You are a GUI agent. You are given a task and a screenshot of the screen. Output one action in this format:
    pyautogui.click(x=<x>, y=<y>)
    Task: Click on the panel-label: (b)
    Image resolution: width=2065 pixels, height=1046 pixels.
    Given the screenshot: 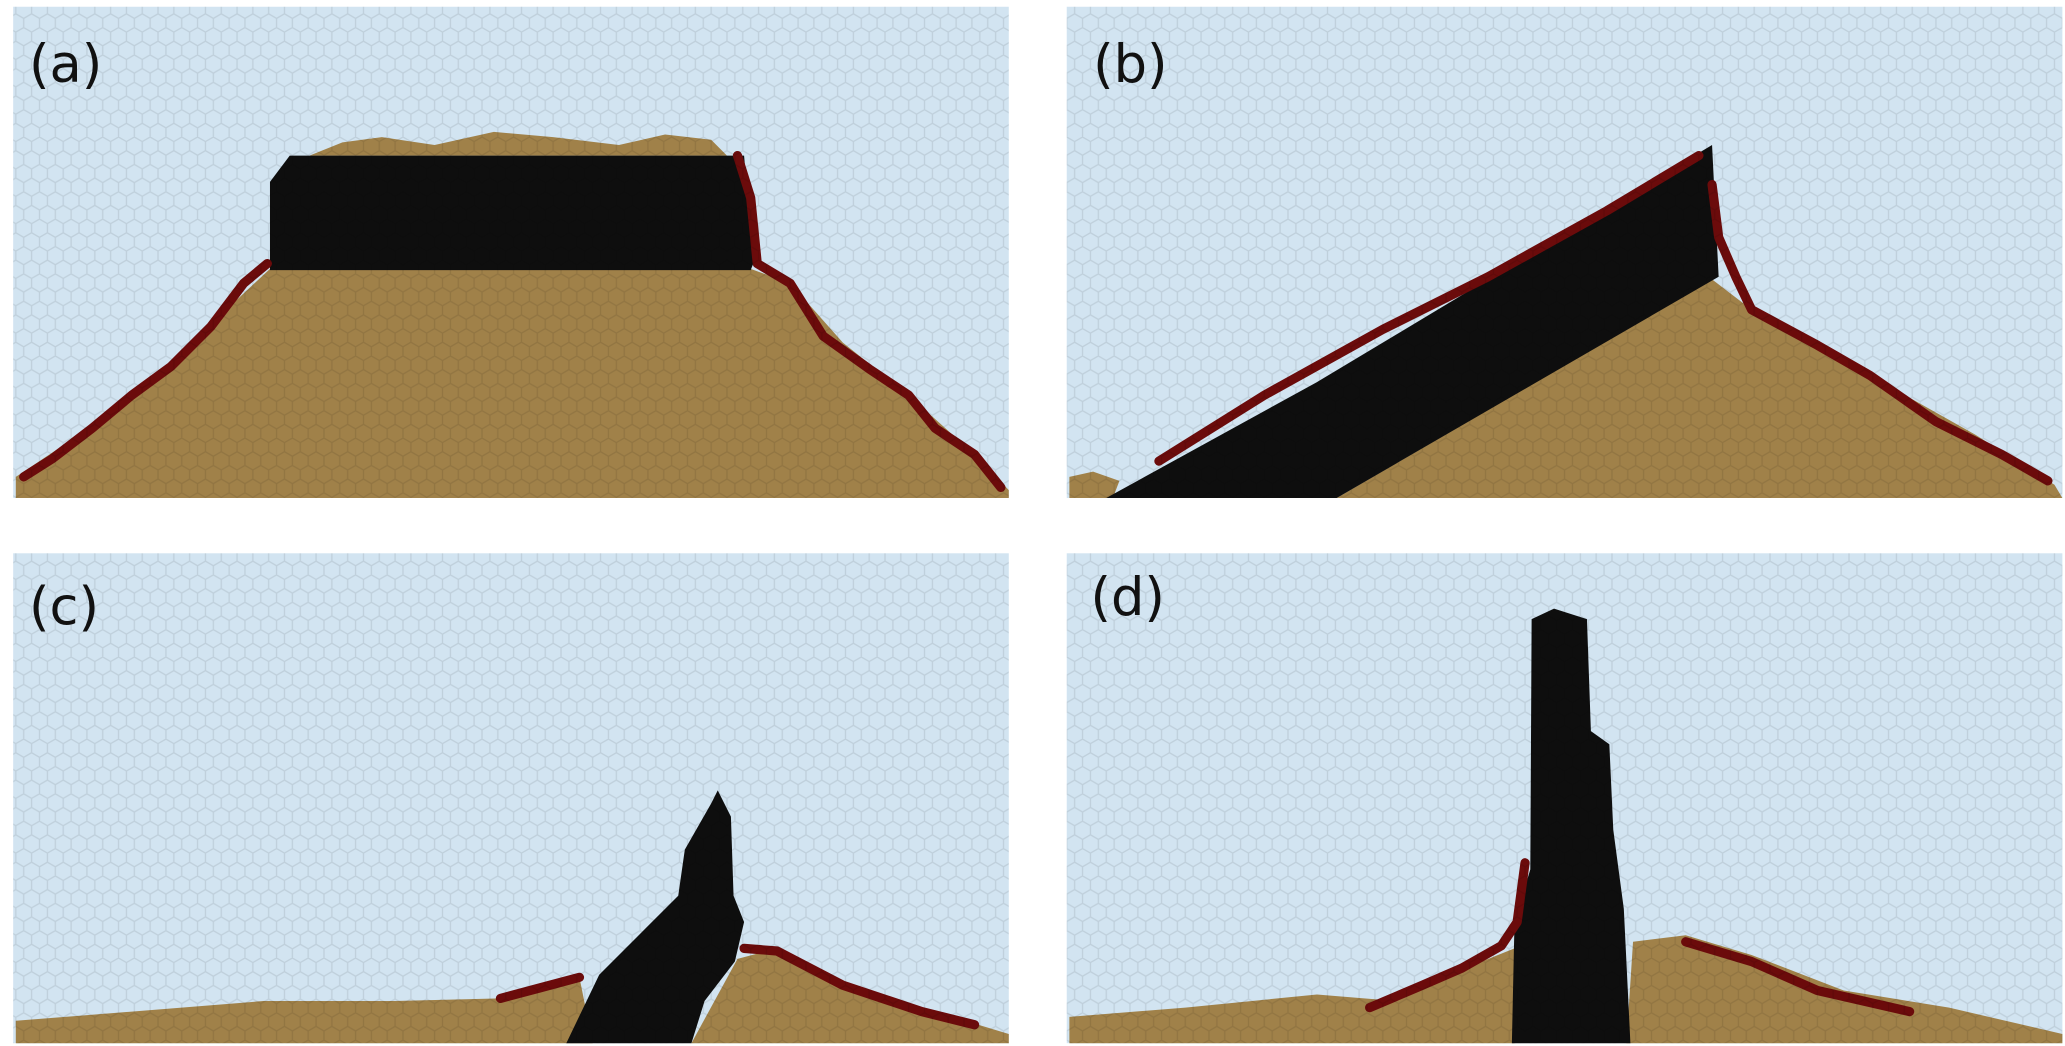 What is the action you would take?
    pyautogui.click(x=1130, y=64)
    